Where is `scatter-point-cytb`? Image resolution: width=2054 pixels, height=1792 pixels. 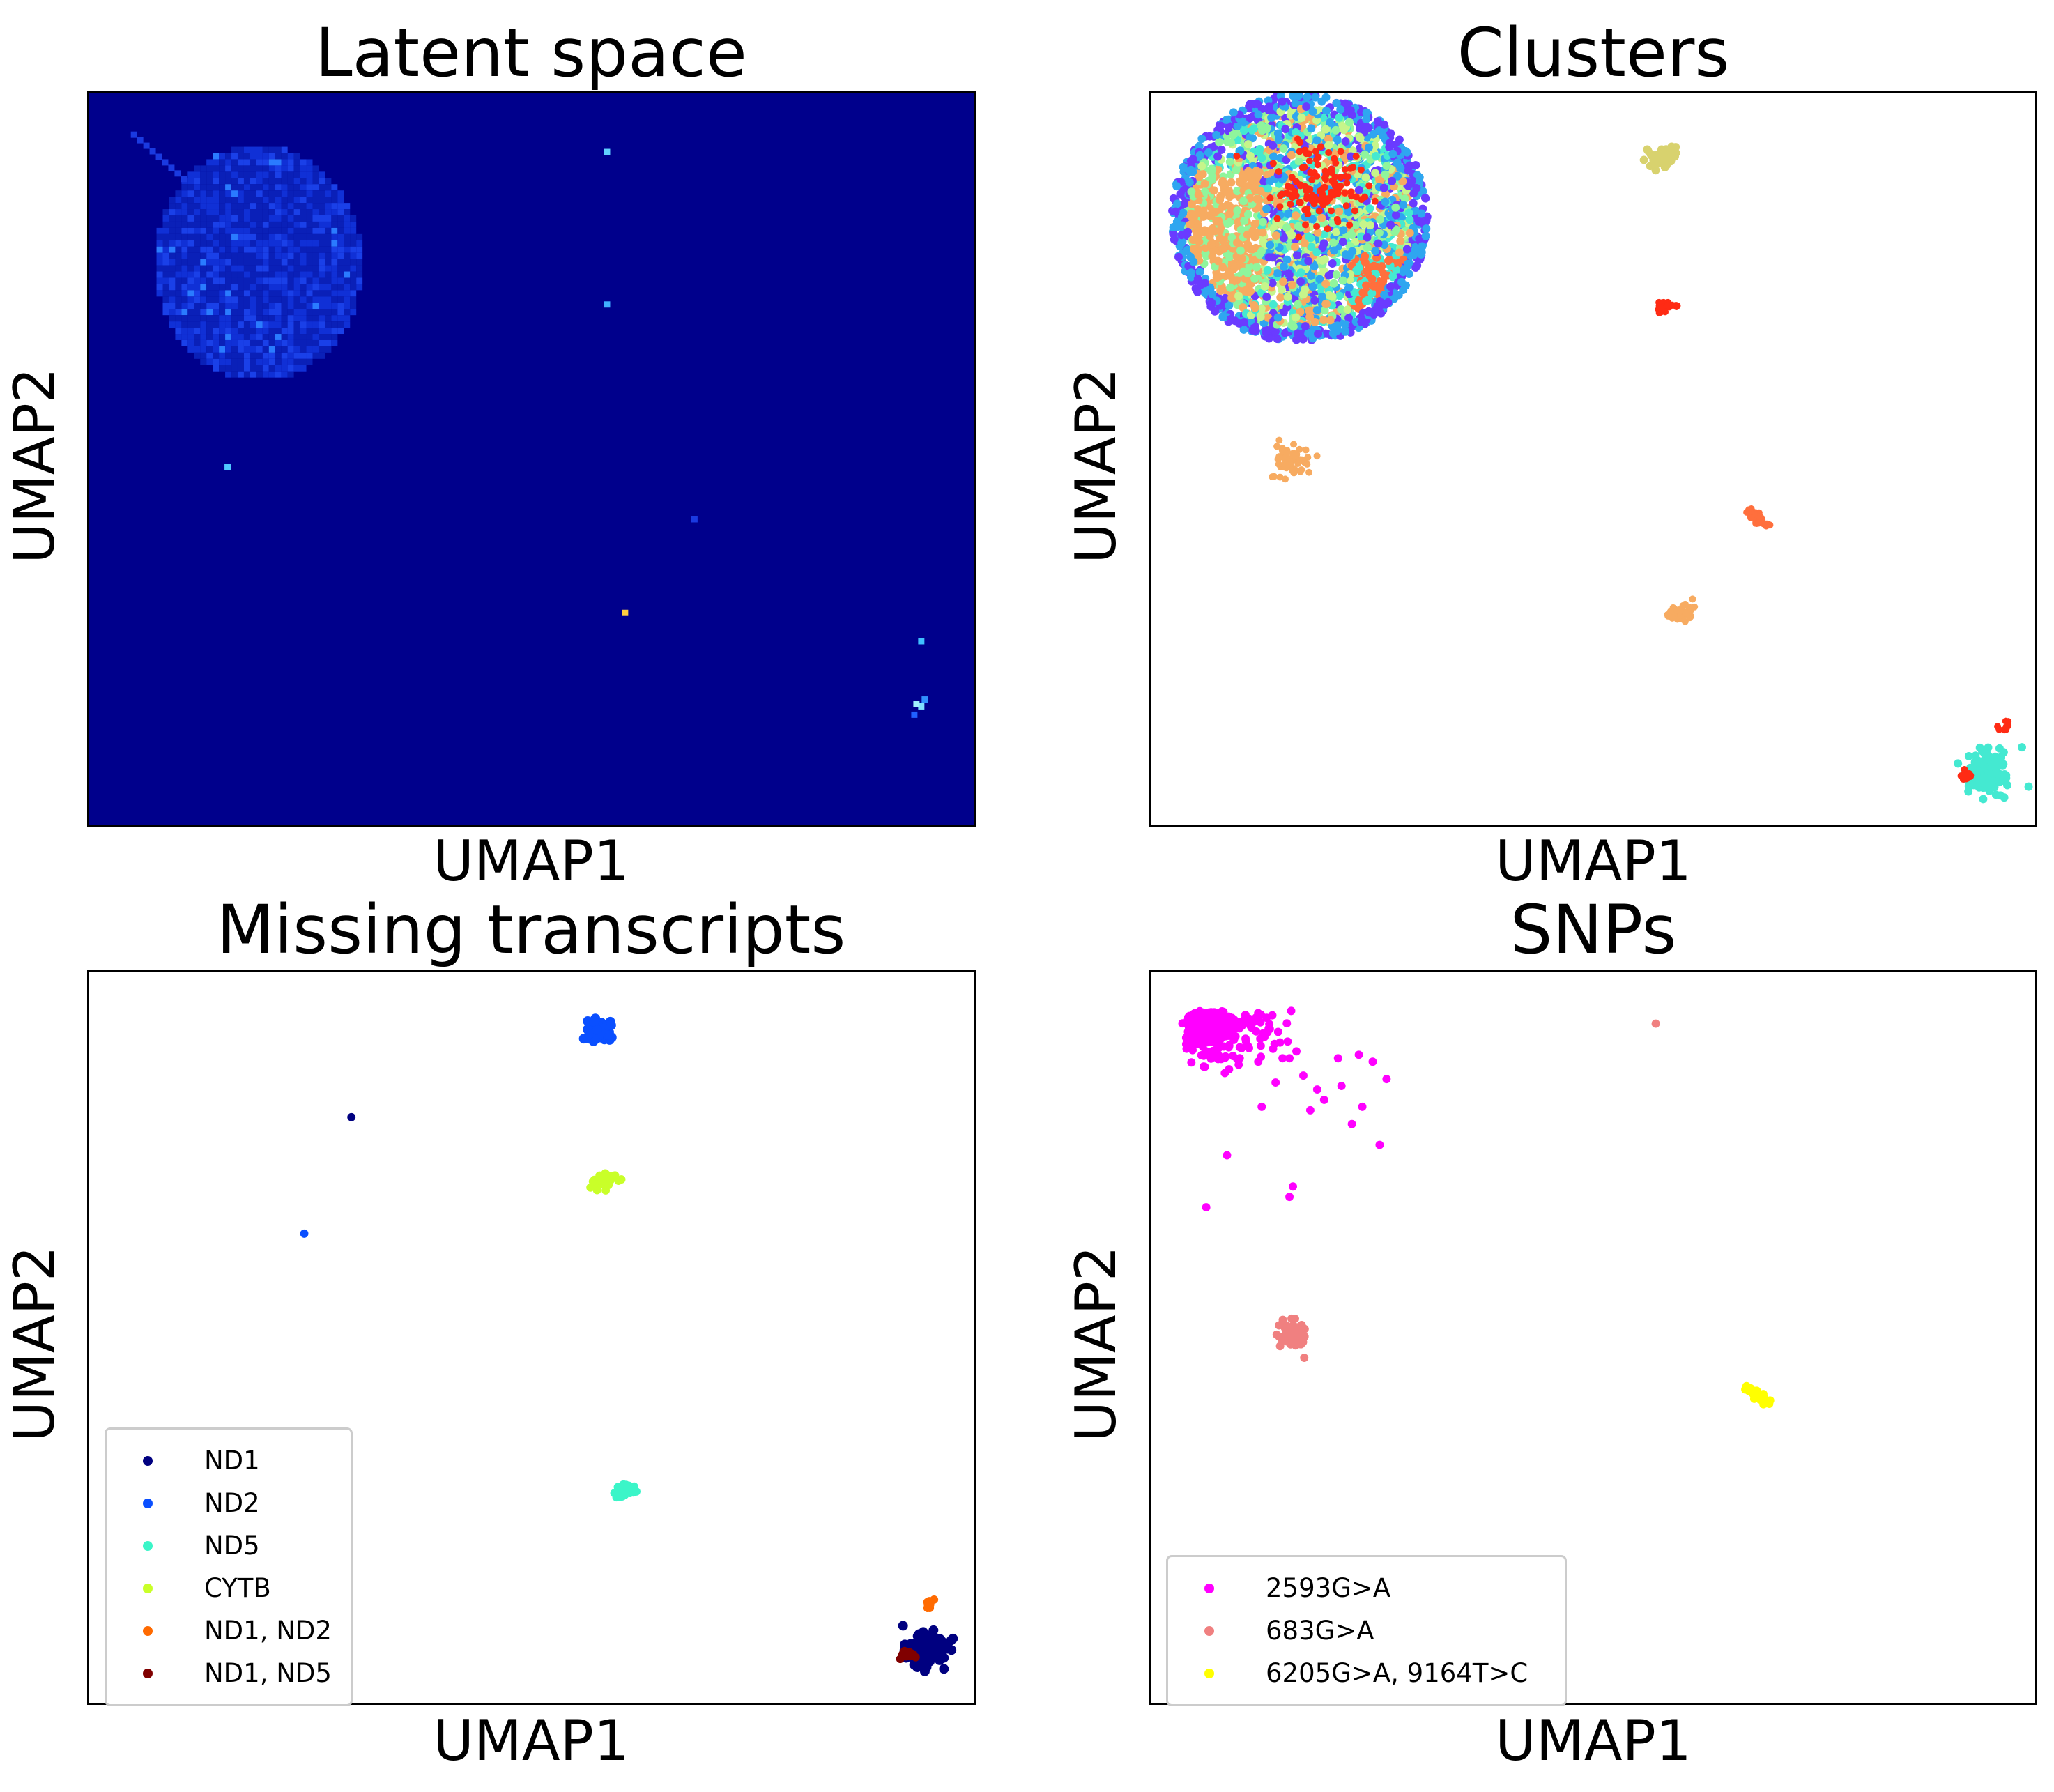 scatter-point-cytb is located at coordinates (610, 1180).